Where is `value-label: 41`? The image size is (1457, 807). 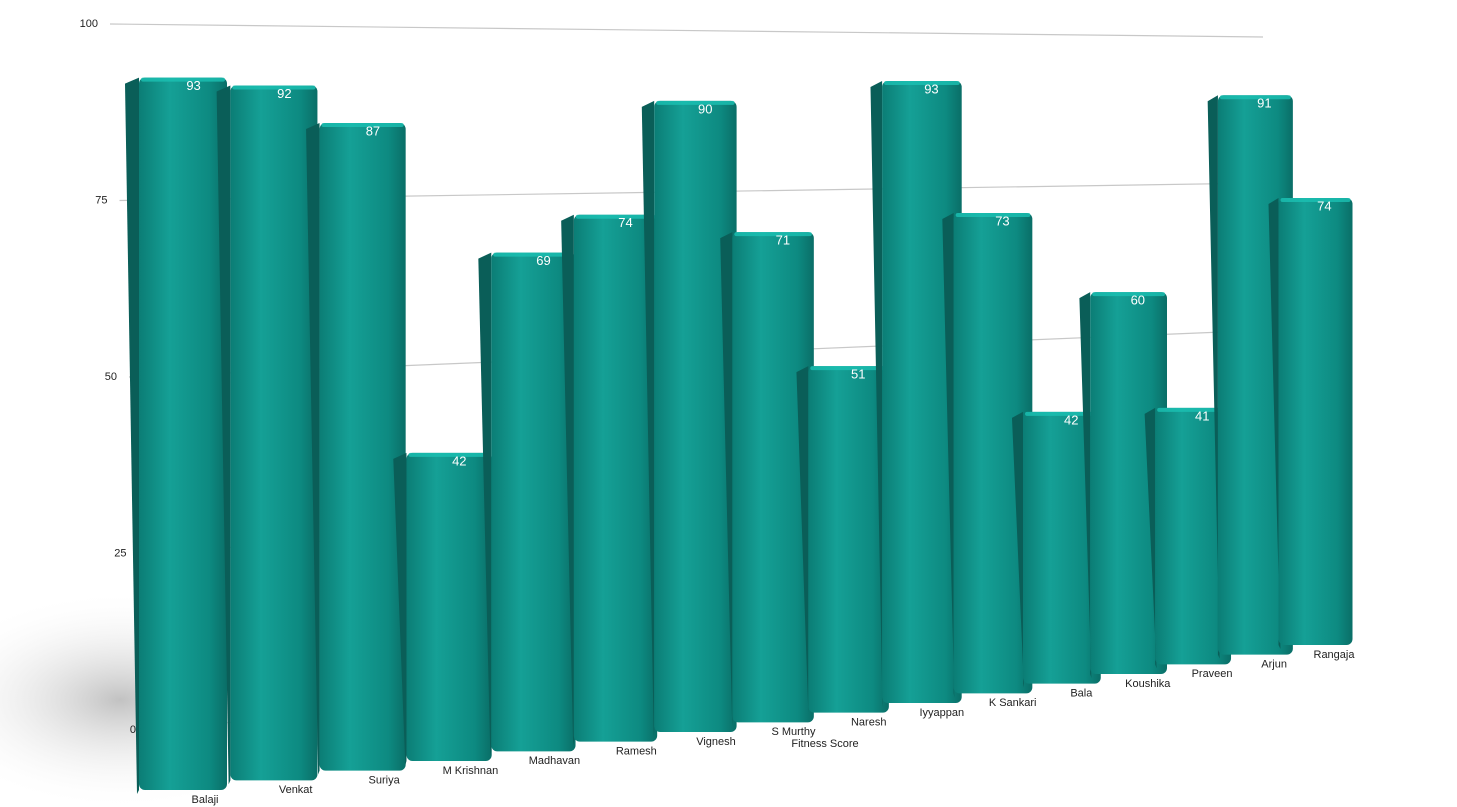
value-label: 41 is located at coordinates (1202, 415).